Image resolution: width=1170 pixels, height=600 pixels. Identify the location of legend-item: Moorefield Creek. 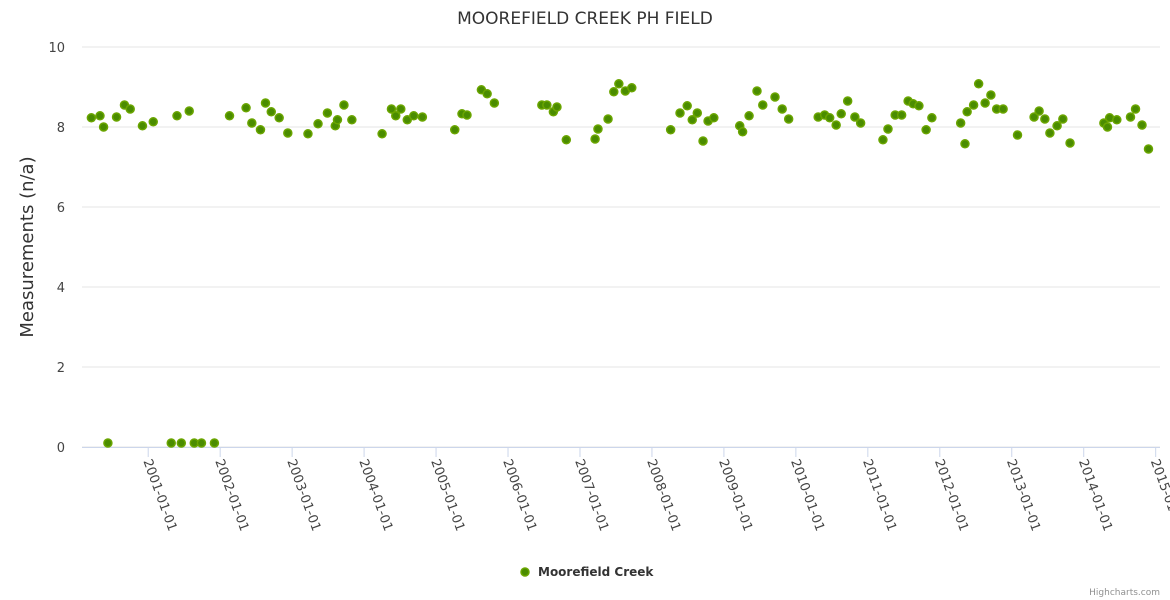
(587, 572).